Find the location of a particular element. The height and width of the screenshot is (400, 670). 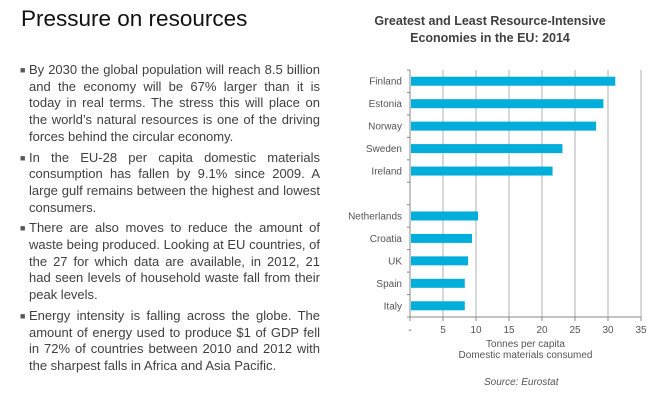

x-tick-label: 5 is located at coordinates (443, 330).